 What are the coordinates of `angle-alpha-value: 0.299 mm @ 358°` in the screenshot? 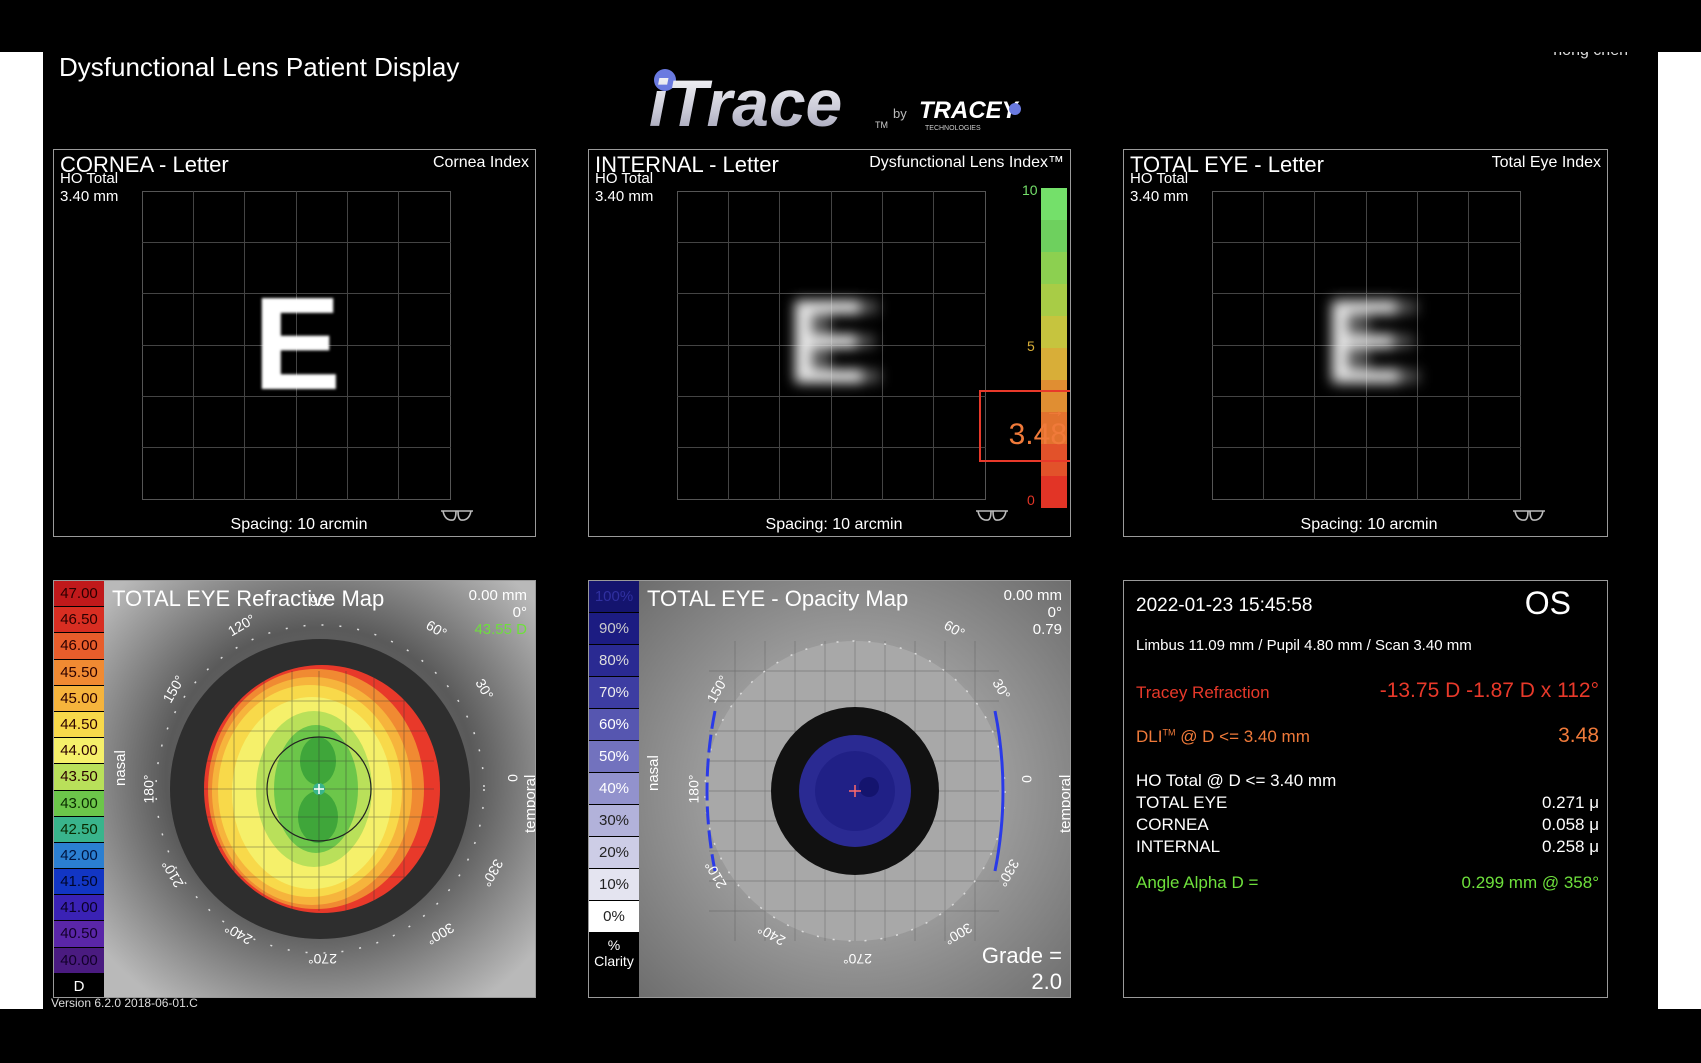 It's located at (1530, 882).